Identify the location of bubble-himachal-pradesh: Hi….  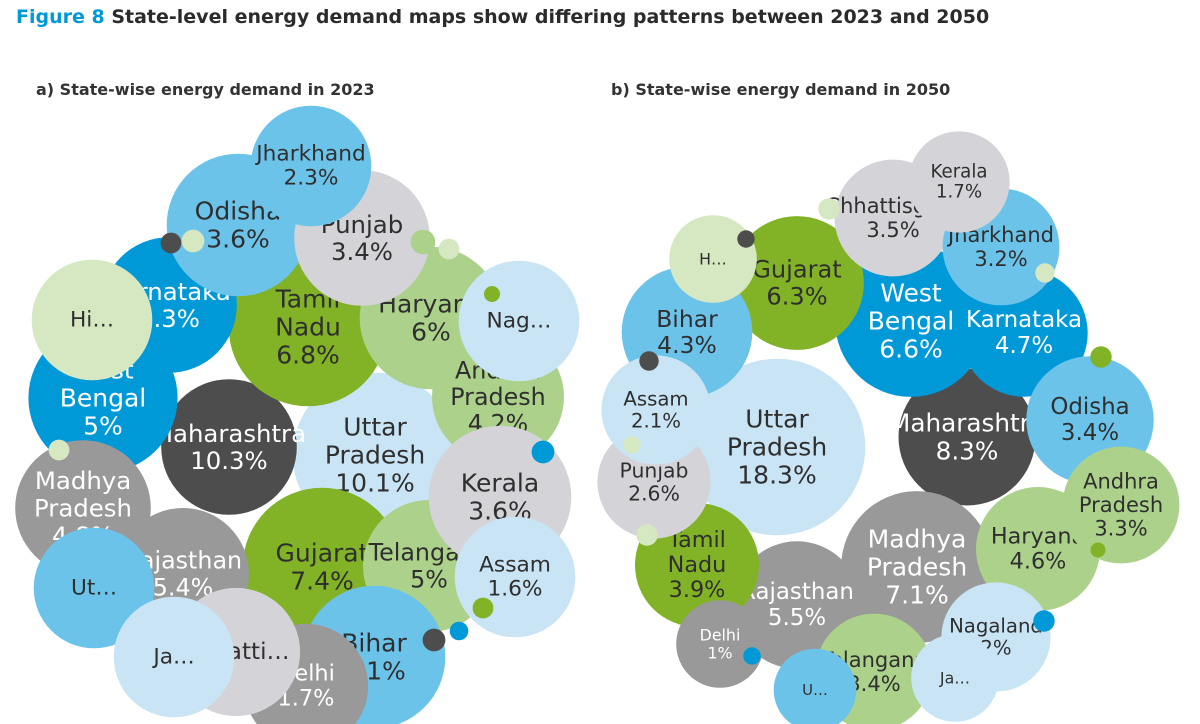
(92, 320).